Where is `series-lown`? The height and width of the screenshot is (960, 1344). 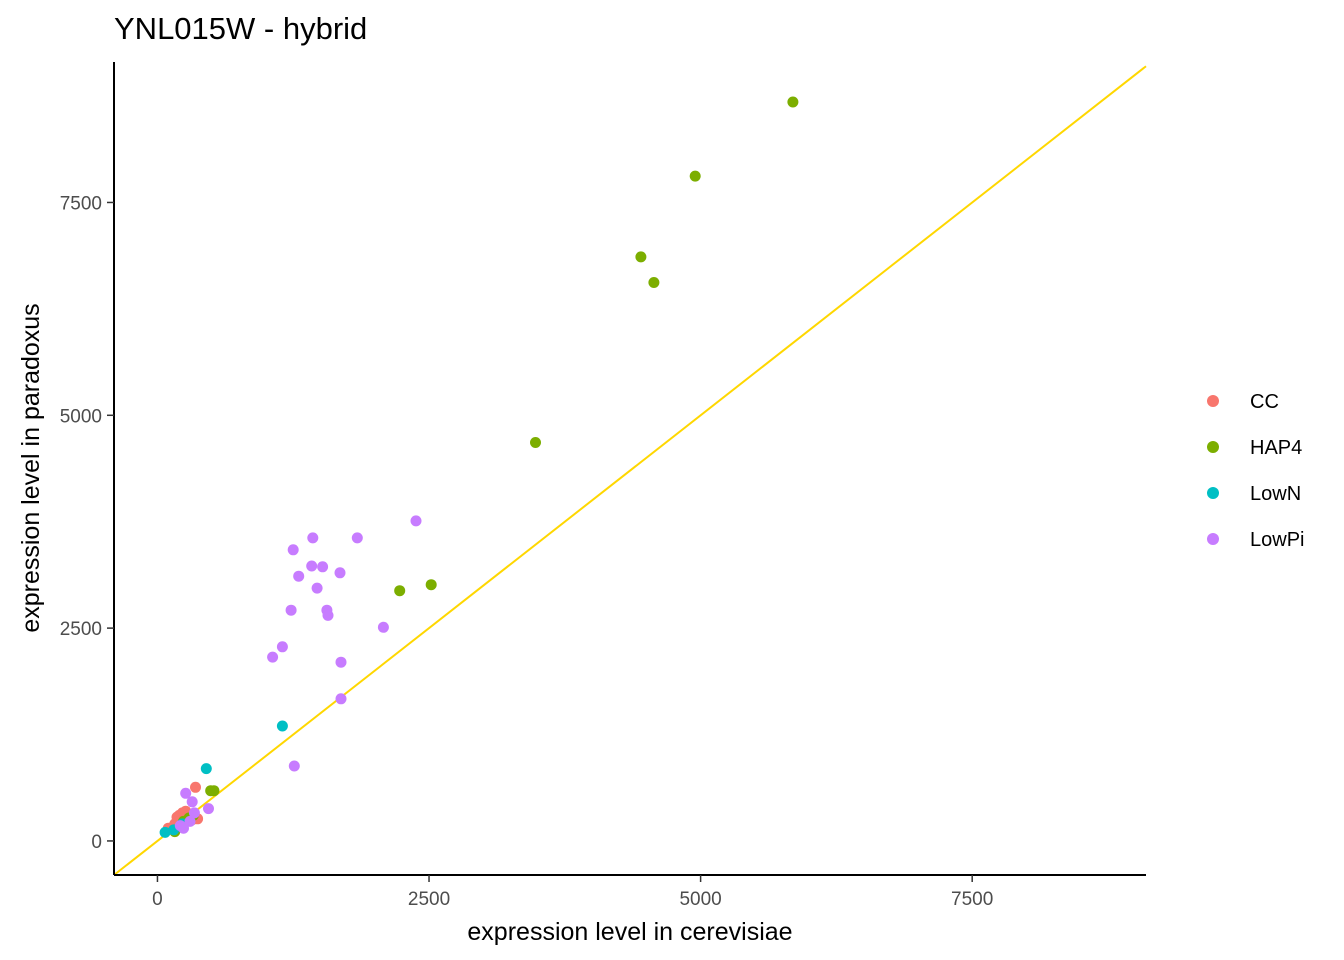 series-lown is located at coordinates (223, 779).